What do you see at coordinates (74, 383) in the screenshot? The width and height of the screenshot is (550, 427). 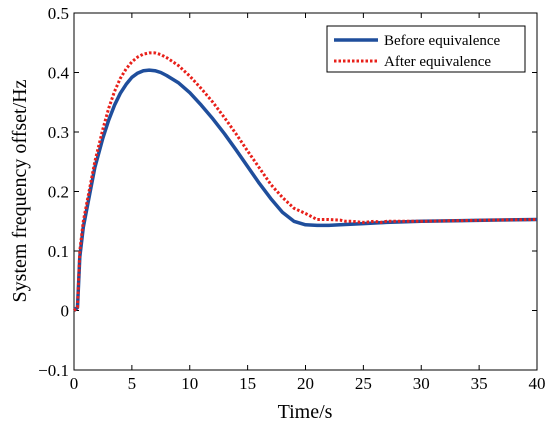 I see `x-tick-label: 0` at bounding box center [74, 383].